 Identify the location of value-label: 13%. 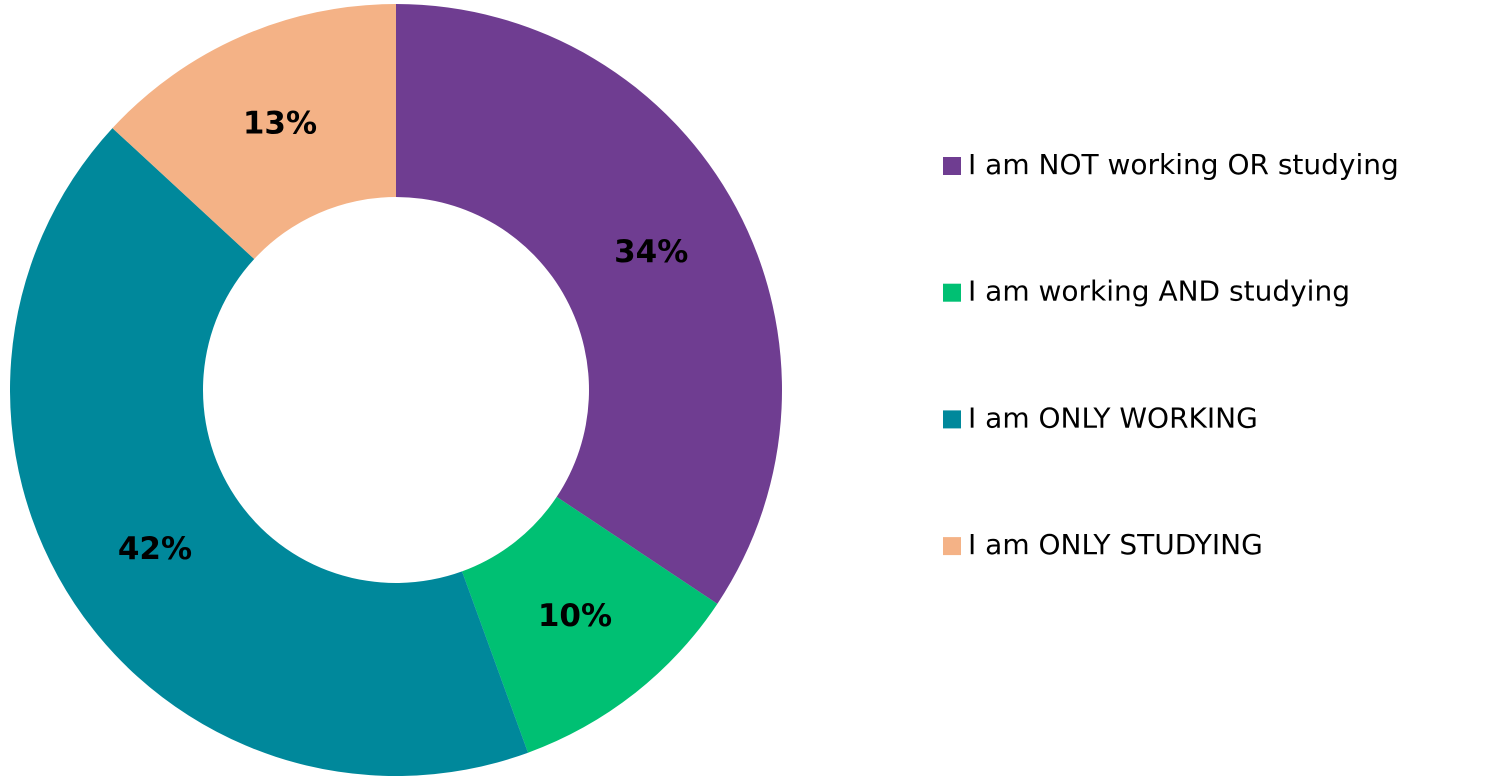
(280, 123).